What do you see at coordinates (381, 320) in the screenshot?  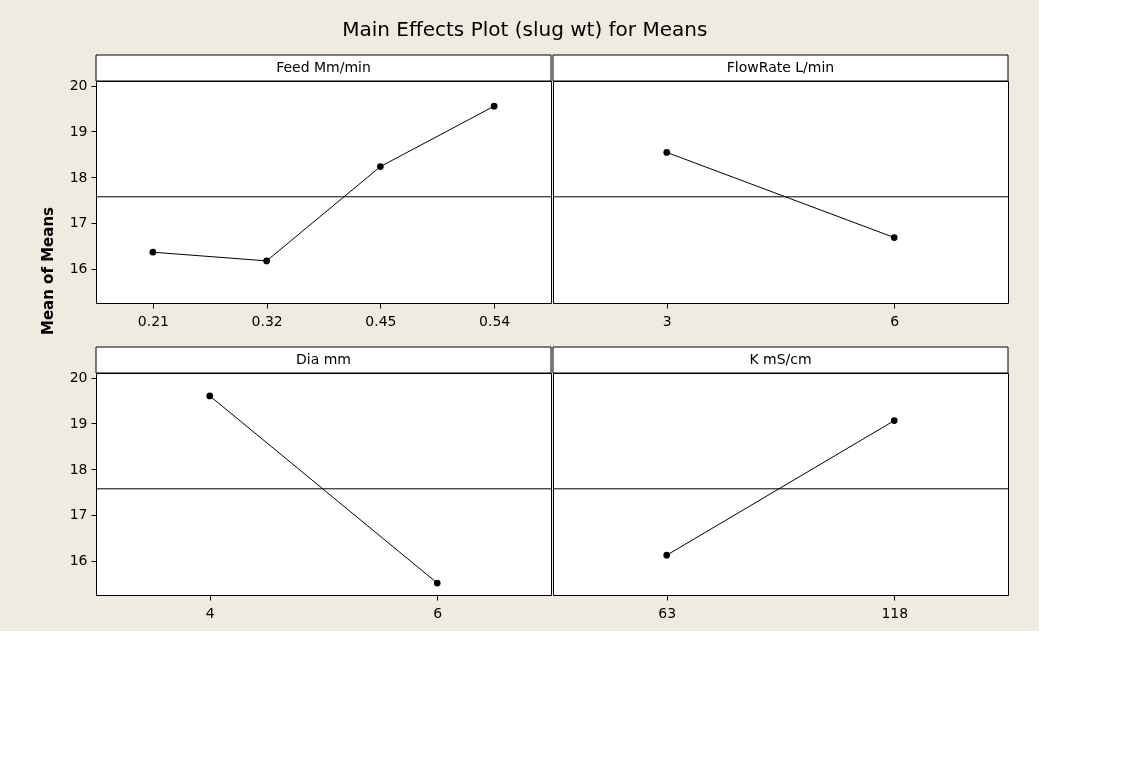 I see `x-tick-label: 0.45` at bounding box center [381, 320].